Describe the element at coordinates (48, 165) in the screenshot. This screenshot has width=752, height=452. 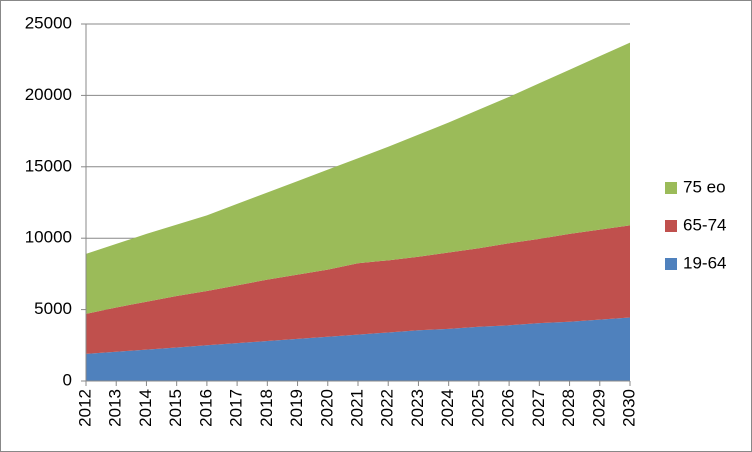
I see `y-tick-label: 15000` at that location.